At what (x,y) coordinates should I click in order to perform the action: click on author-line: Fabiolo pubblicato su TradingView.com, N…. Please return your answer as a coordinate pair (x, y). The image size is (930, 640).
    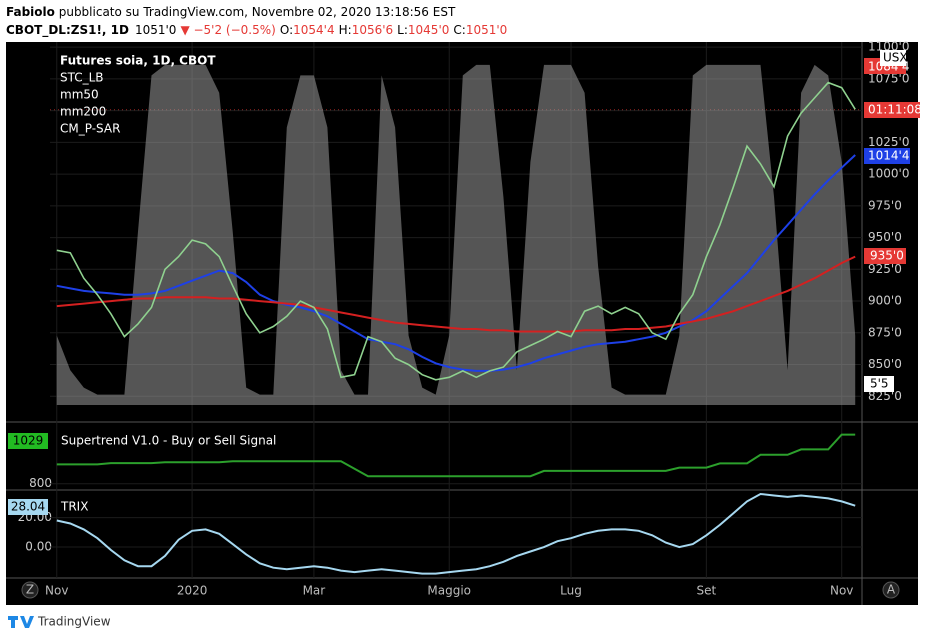
    Looking at the image, I should click on (231, 12).